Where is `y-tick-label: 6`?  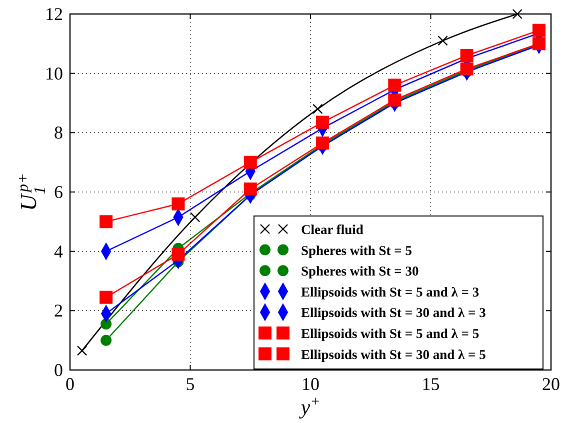
y-tick-label: 6 is located at coordinates (58, 192).